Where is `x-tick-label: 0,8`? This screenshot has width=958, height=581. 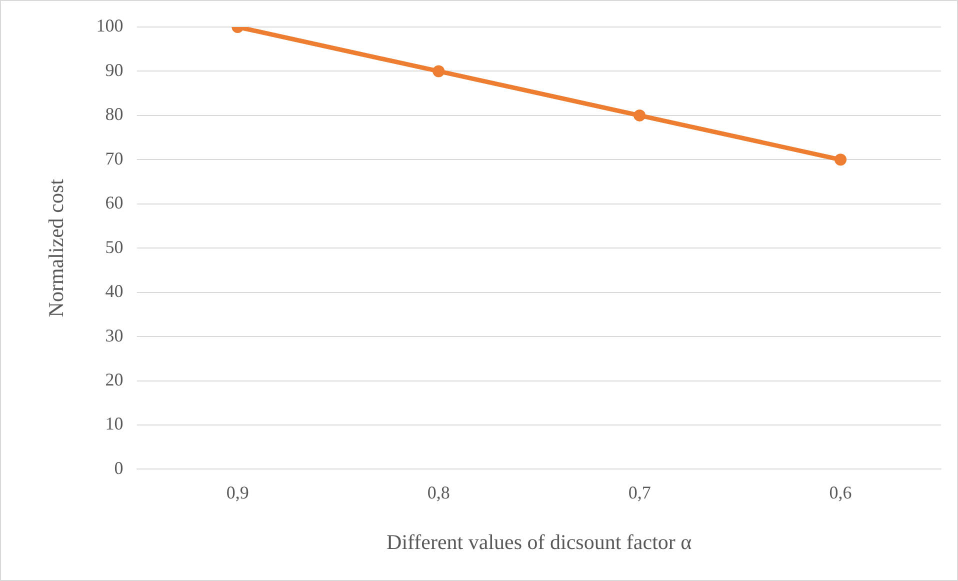 x-tick-label: 0,8 is located at coordinates (438, 492).